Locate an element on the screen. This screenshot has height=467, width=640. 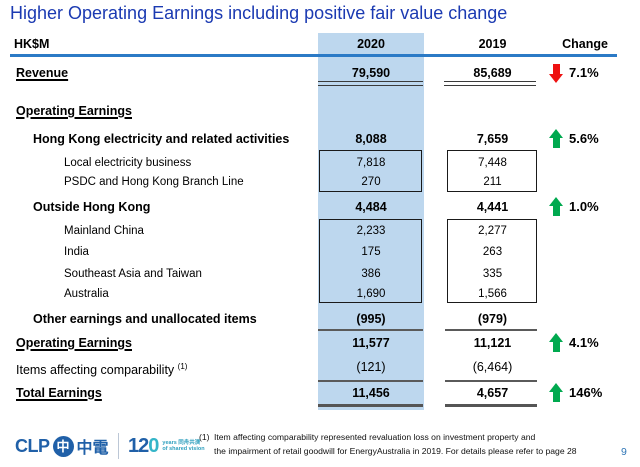
table-row-revenue: Revenue 79,590 85,689 7.1% is located at coordinates (320, 73).